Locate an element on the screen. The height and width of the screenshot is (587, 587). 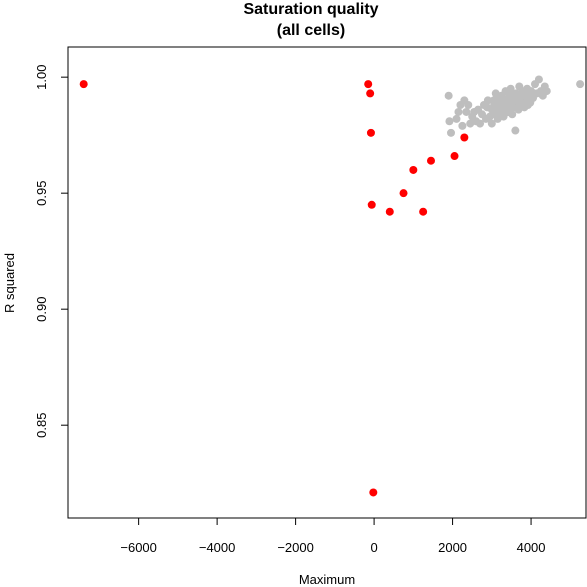
x-tick-label: −2000 is located at coordinates (295, 547).